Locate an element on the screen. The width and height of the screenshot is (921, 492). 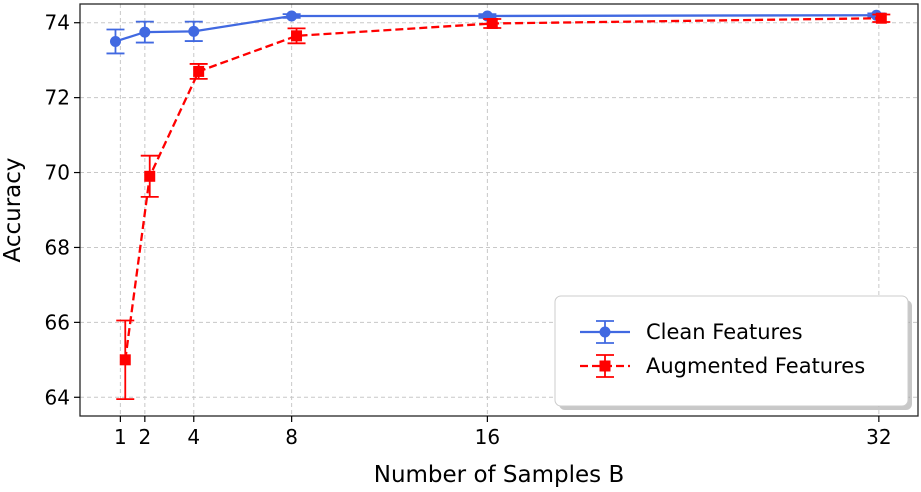
x-tick-label: 16 is located at coordinates (487, 437).